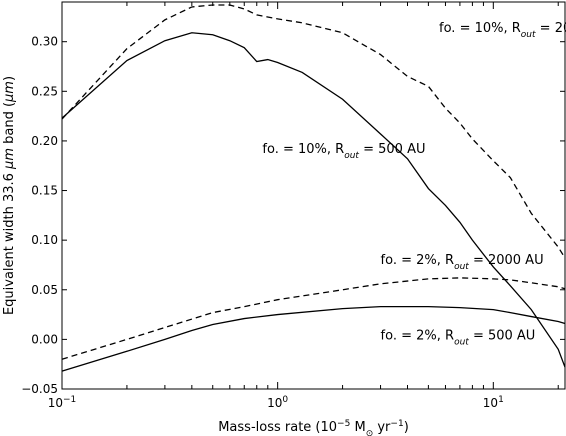 This screenshot has width=566, height=436. What do you see at coordinates (44, 240) in the screenshot?
I see `y-tick-label: 0.10` at bounding box center [44, 240].